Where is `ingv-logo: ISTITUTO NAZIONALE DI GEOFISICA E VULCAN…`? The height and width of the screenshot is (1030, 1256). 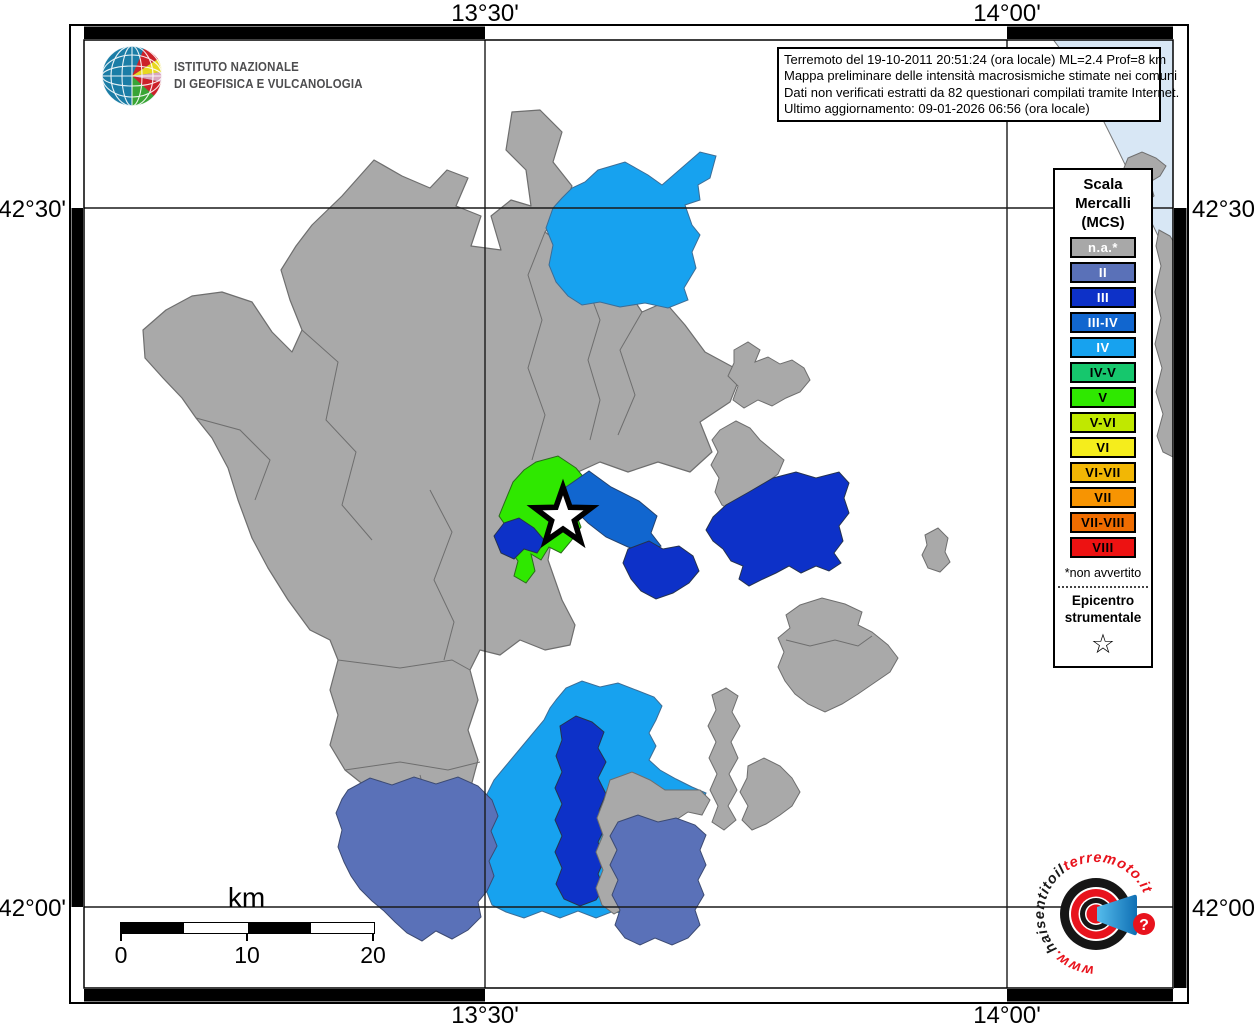 ingv-logo: ISTITUTO NAZIONALE DI GEOFISICA E VULCAN… is located at coordinates (243, 76).